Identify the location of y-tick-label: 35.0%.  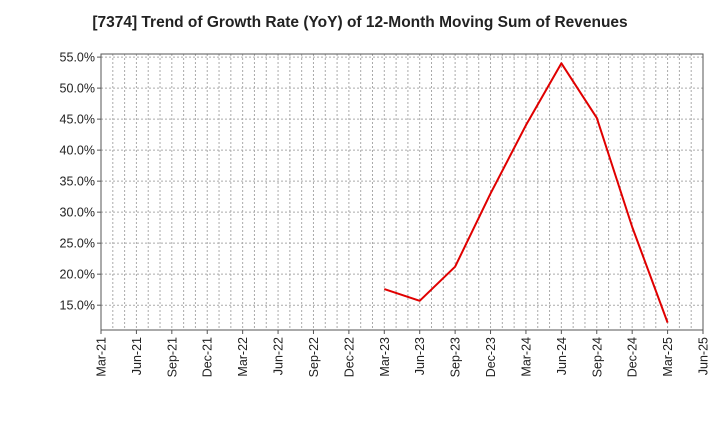
(77, 182).